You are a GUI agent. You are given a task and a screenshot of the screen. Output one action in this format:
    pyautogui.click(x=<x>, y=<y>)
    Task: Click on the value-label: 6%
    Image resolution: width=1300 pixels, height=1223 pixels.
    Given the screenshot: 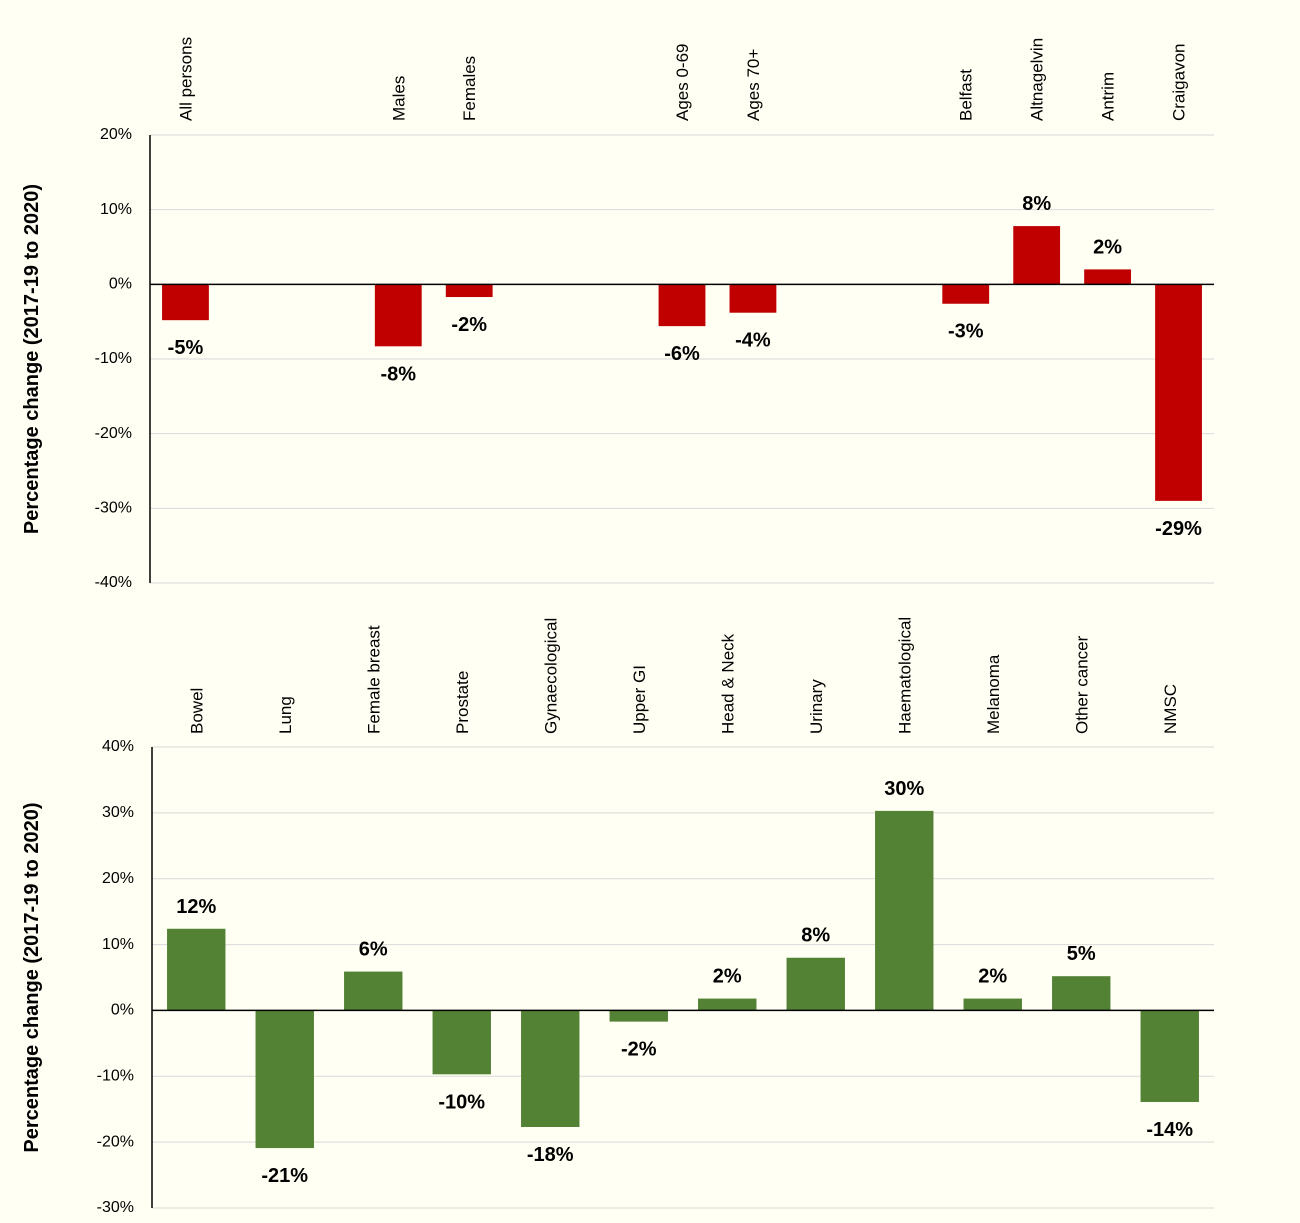 What is the action you would take?
    pyautogui.click(x=373, y=950)
    